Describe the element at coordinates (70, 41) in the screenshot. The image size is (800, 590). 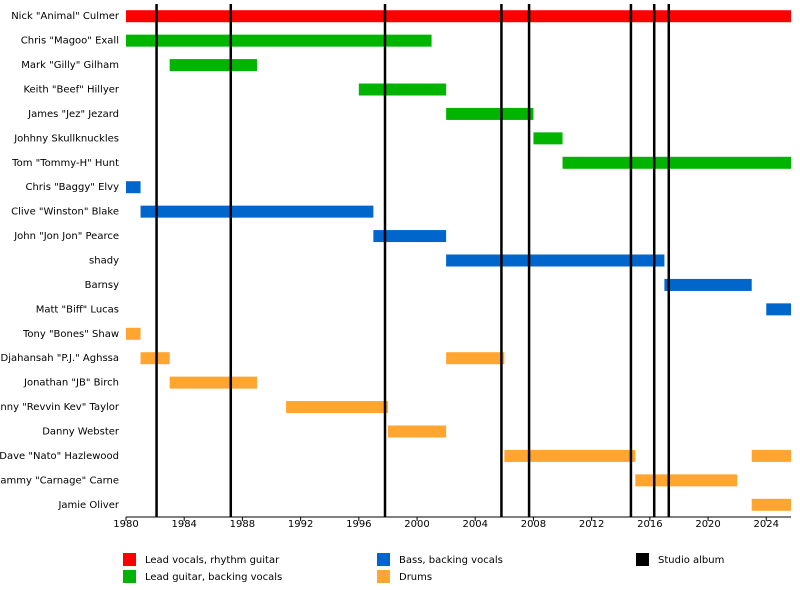
I see `member-label: Chris "Magoo" Exall` at that location.